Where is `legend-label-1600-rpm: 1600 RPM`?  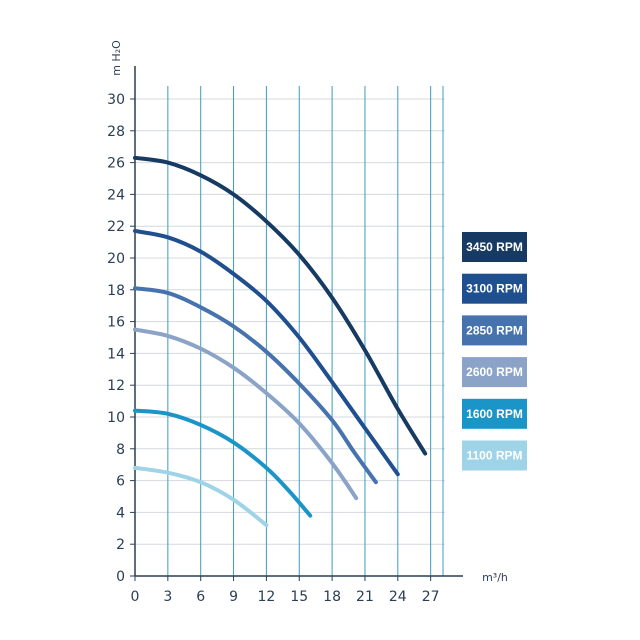 legend-label-1600-rpm: 1600 RPM is located at coordinates (494, 414).